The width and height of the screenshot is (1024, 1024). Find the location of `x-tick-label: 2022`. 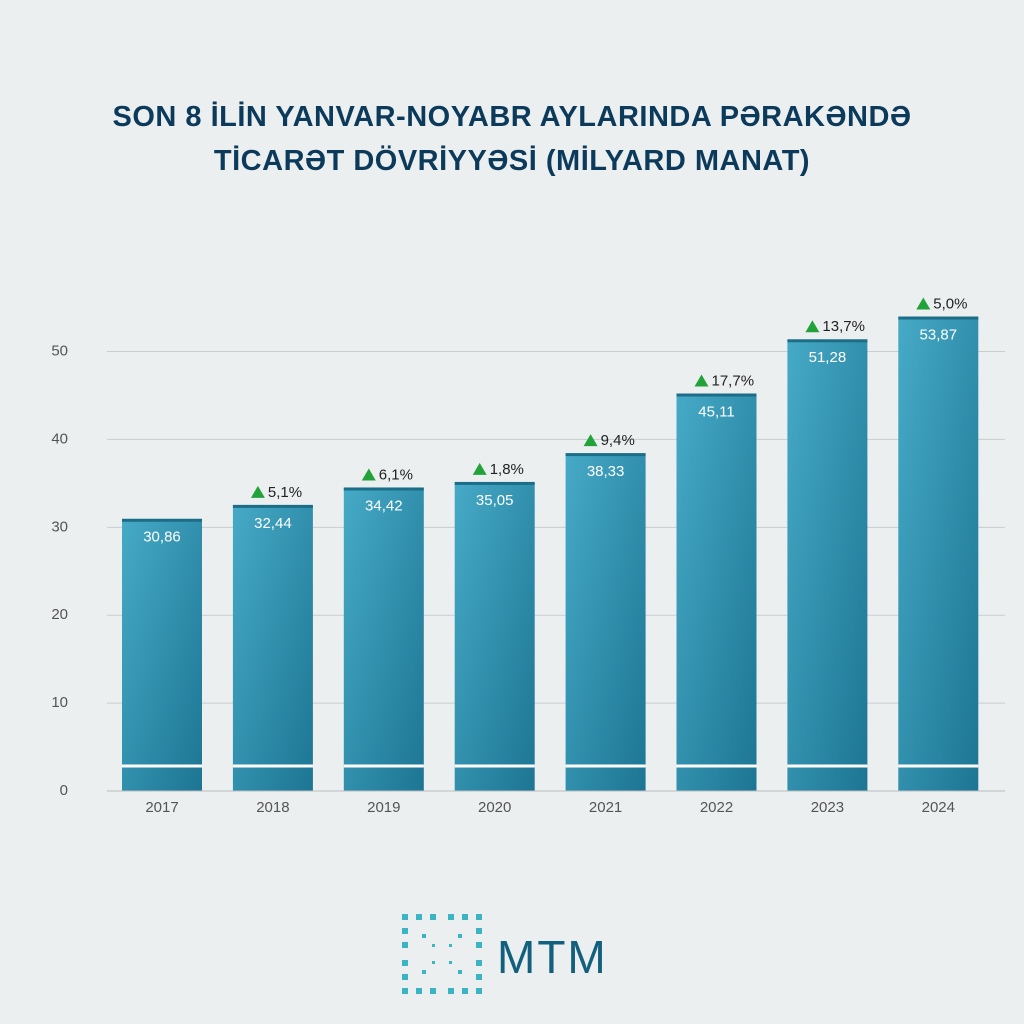

x-tick-label: 2022 is located at coordinates (716, 807).